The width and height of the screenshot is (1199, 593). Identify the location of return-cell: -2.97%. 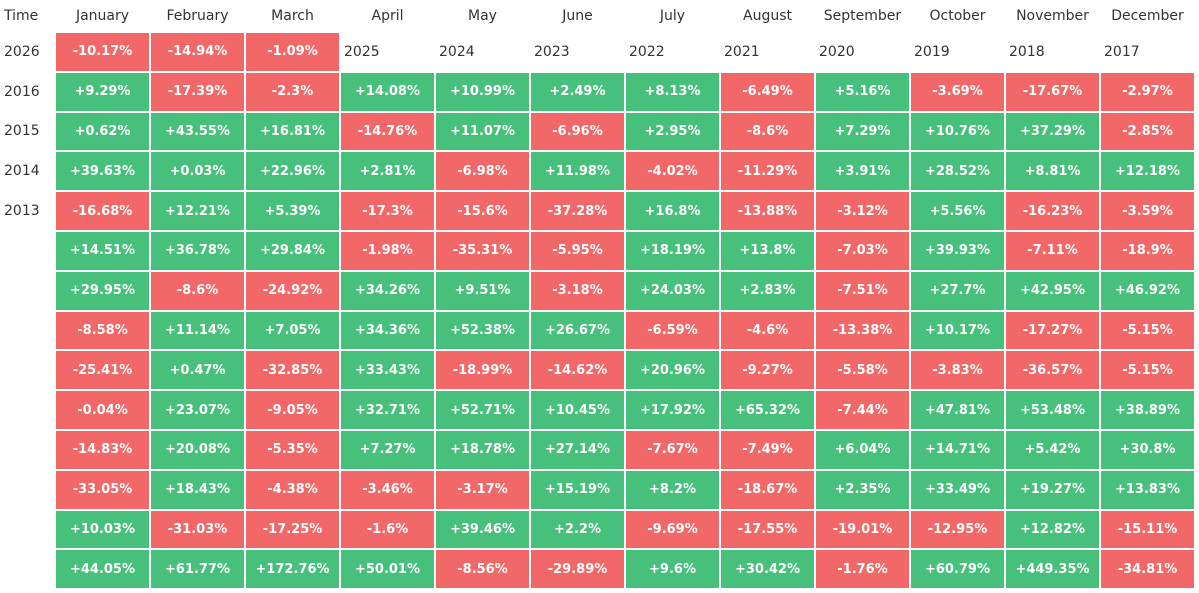
(1147, 91).